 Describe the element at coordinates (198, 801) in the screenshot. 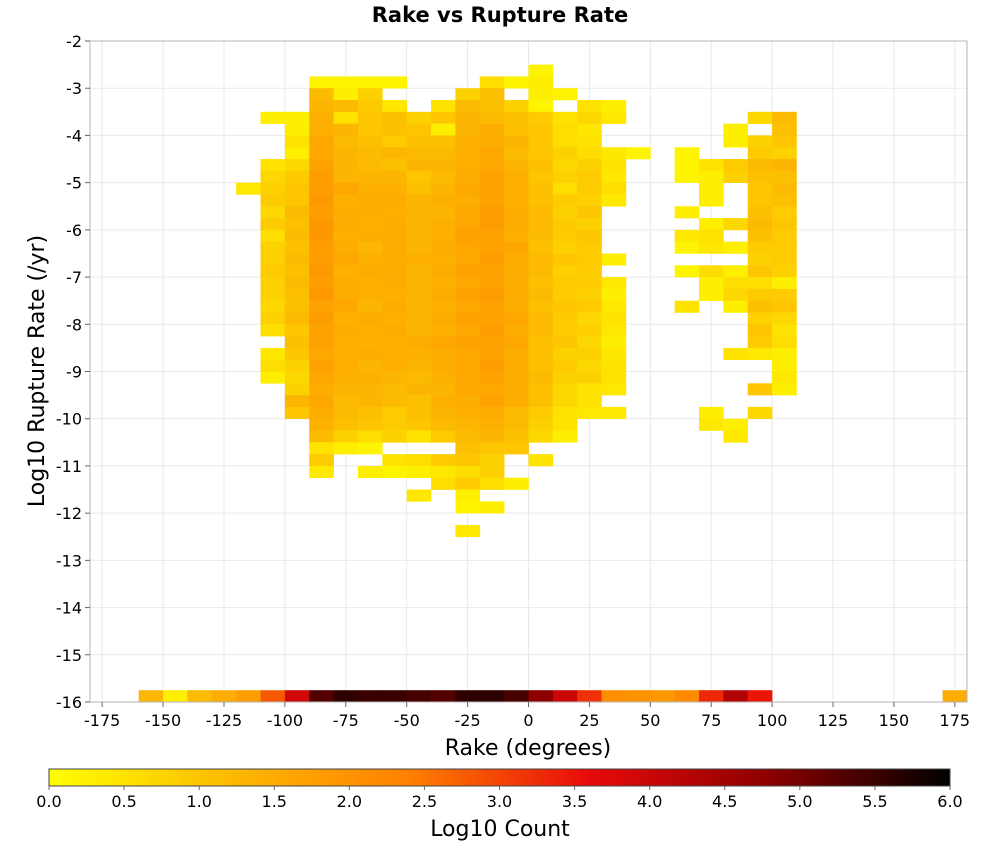

I see `colorbar-tick-label: 1.0` at that location.